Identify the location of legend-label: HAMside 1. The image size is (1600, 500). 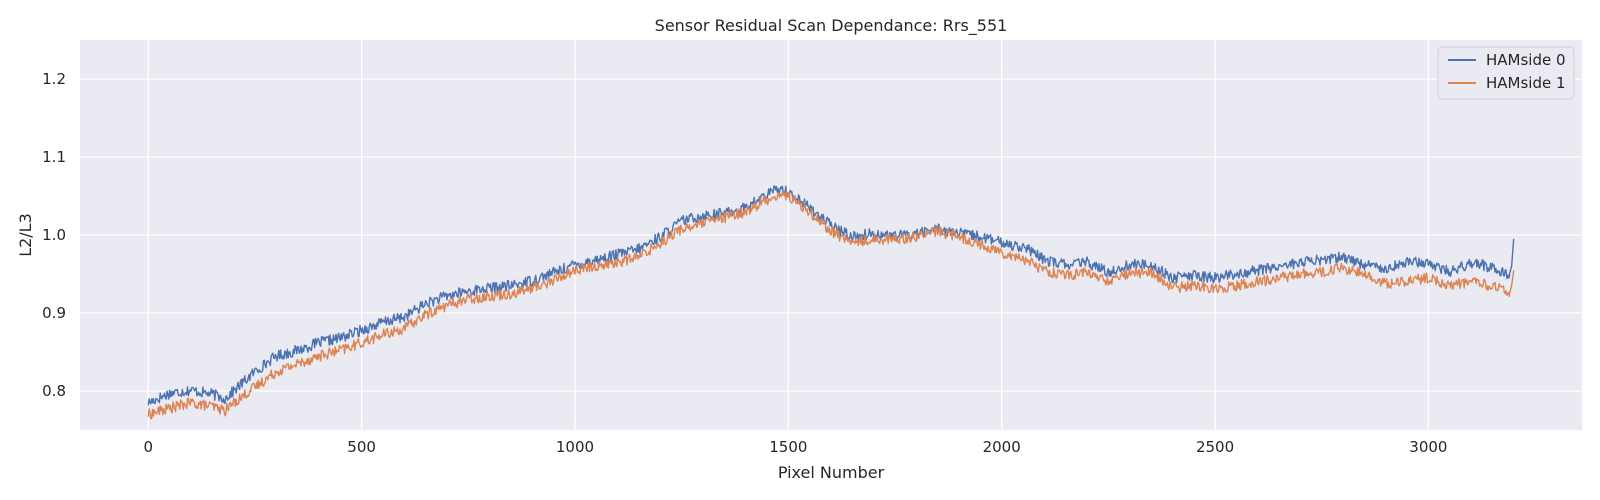
(1526, 83).